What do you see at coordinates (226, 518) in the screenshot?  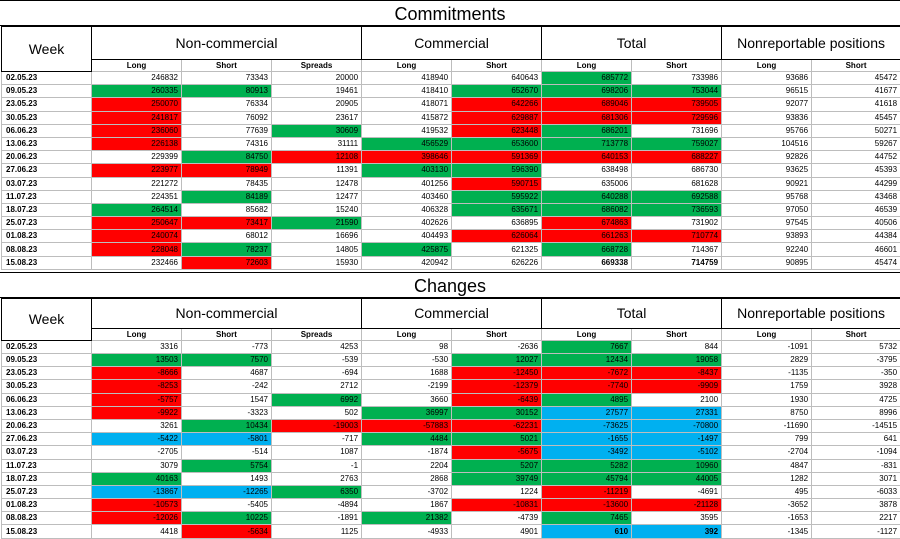 I see `value-cell: 10225` at bounding box center [226, 518].